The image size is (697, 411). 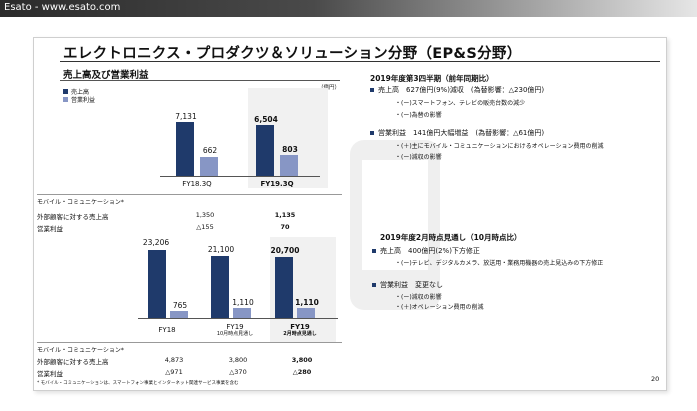 What do you see at coordinates (284, 287) in the screenshot?
I see `bar-sales-fy19-feb` at bounding box center [284, 287].